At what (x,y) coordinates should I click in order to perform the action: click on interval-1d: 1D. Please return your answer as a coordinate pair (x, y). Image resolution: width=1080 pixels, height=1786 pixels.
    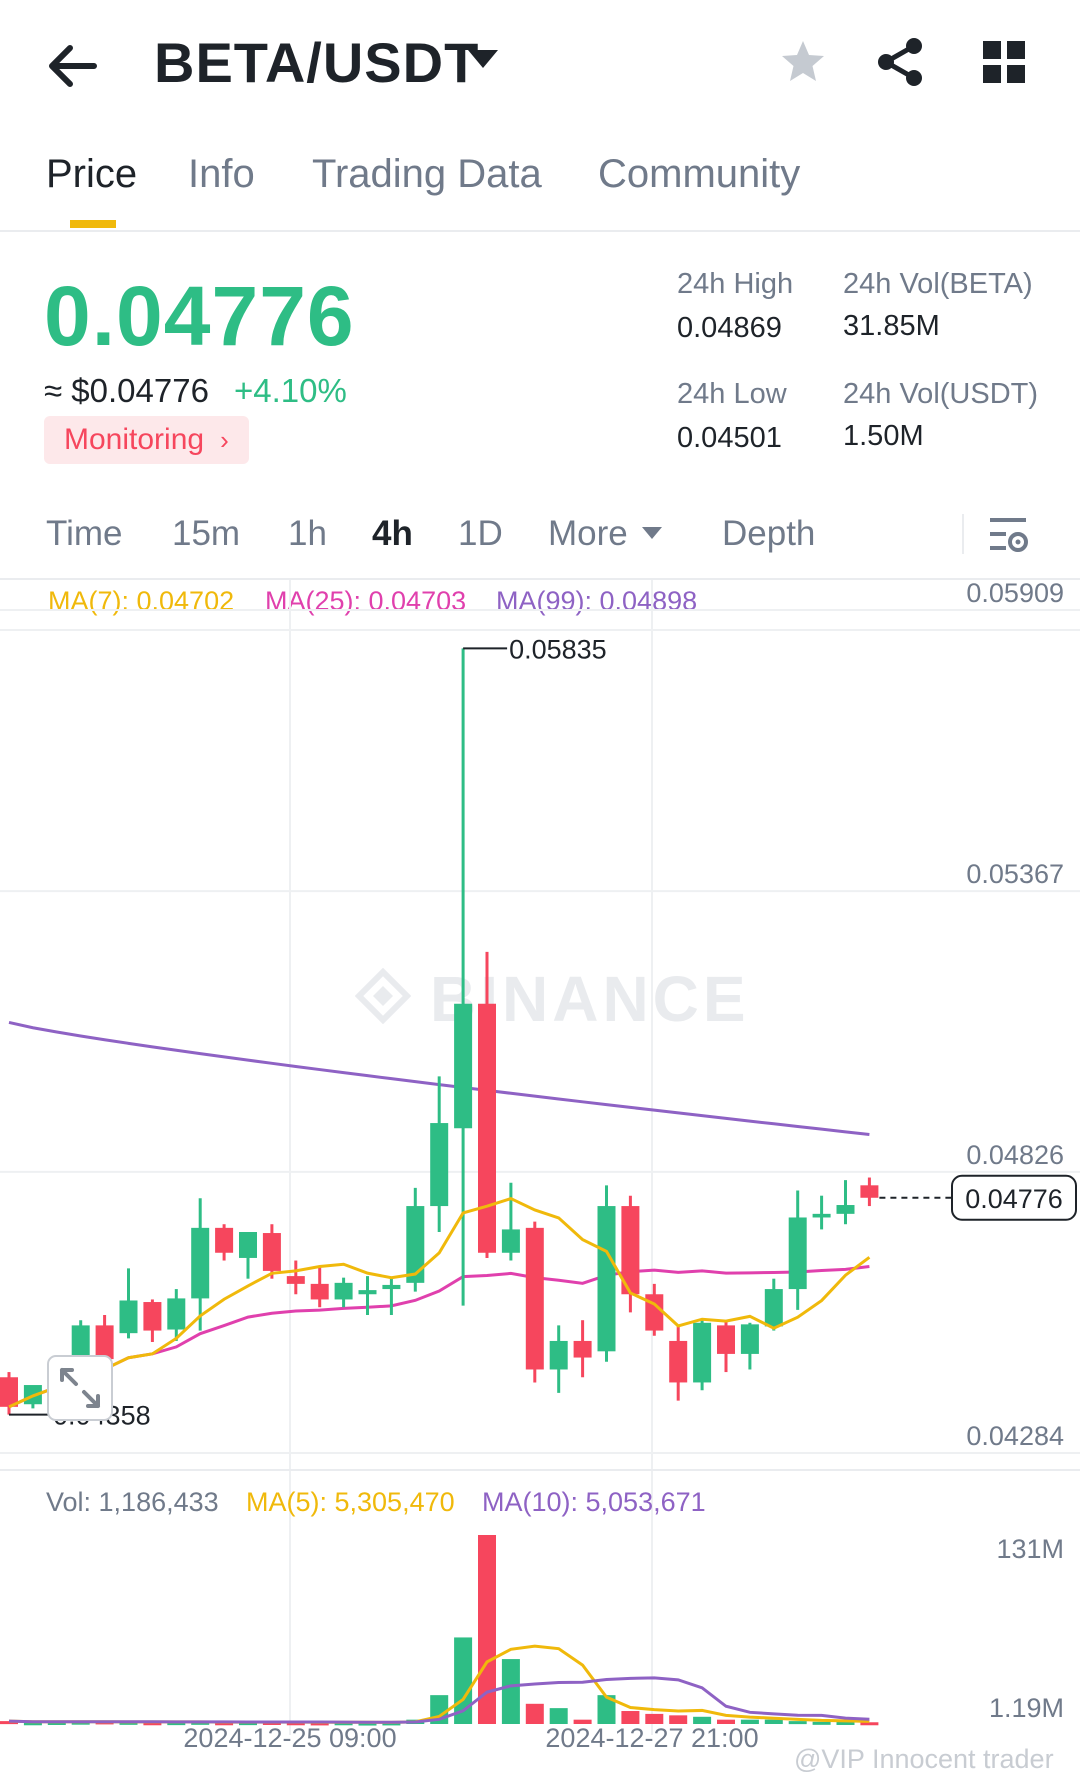
    Looking at the image, I should click on (480, 533).